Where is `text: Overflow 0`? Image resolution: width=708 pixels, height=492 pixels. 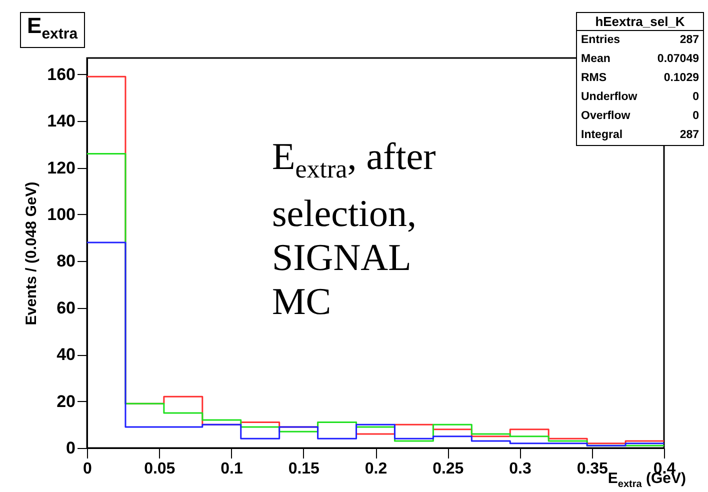 text: Overflow 0 is located at coordinates (640, 116).